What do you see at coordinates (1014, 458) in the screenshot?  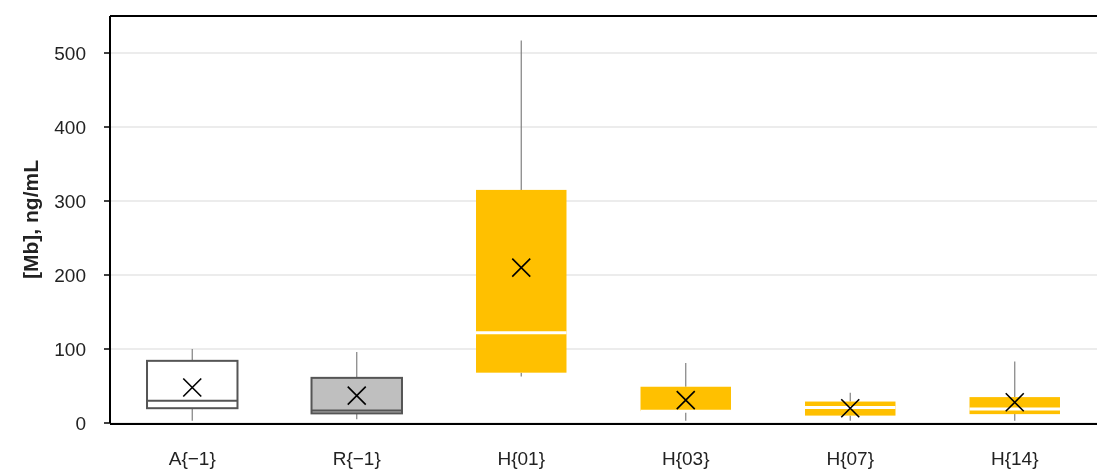 I see `x-tick-label: H{14}` at bounding box center [1014, 458].